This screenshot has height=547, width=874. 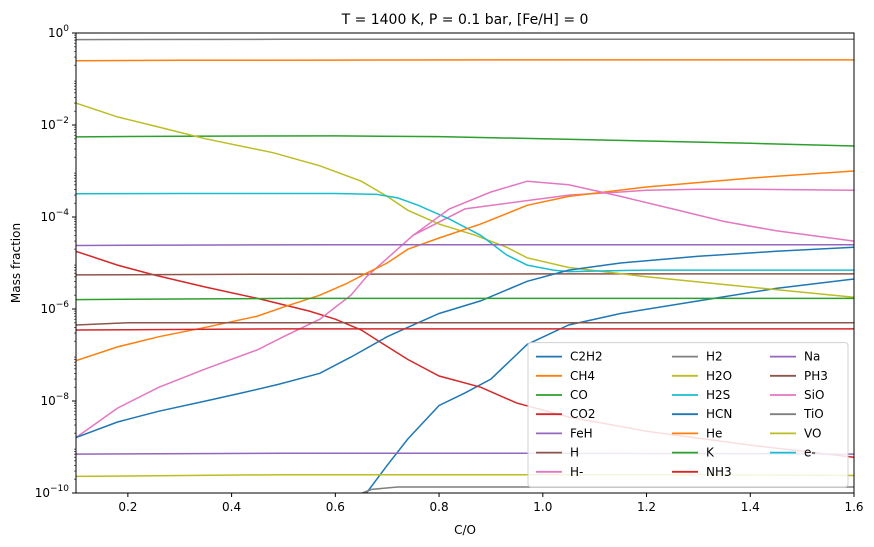 I want to click on legend-entry: SiO, so click(x=814, y=395).